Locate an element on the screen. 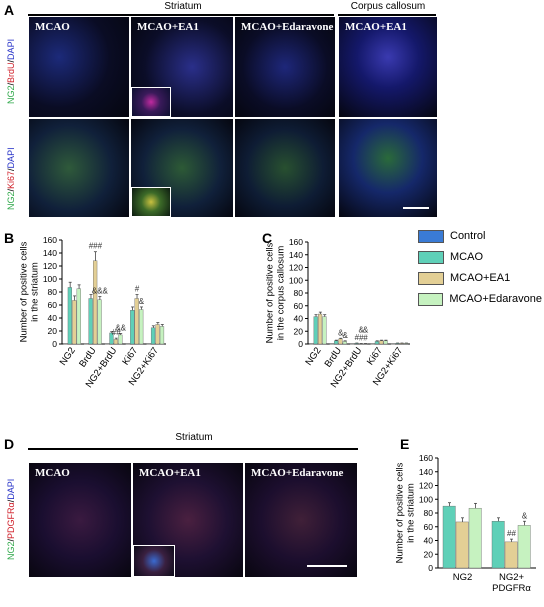 The image size is (544, 607). dapi-label: DAPI is located at coordinates (11, 49).